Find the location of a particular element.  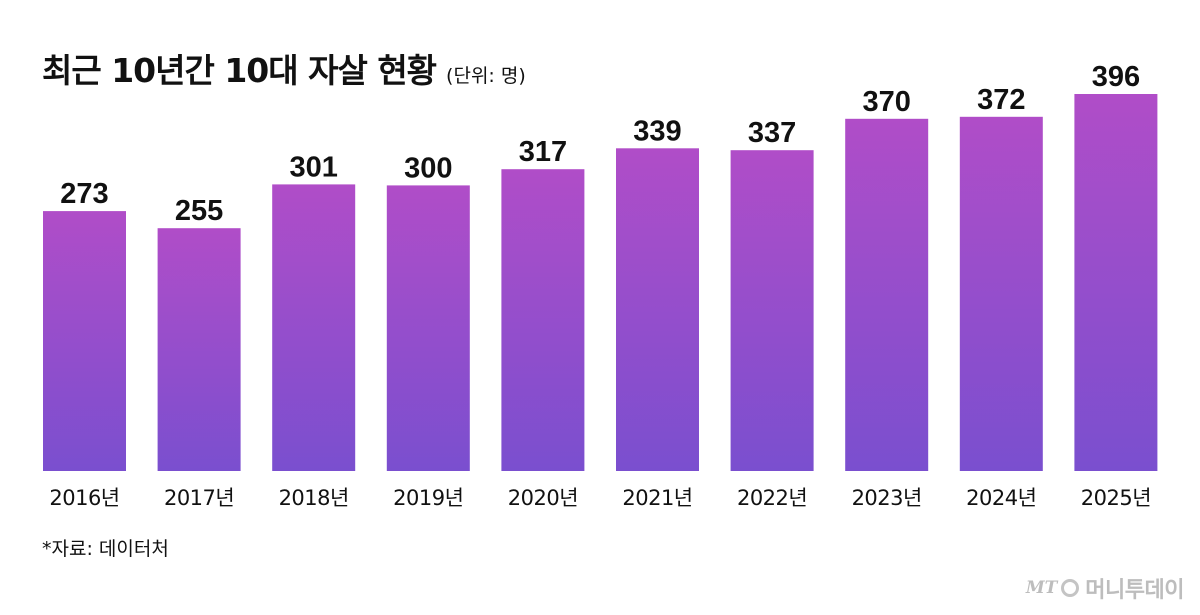

data-label: 300 is located at coordinates (428, 168).